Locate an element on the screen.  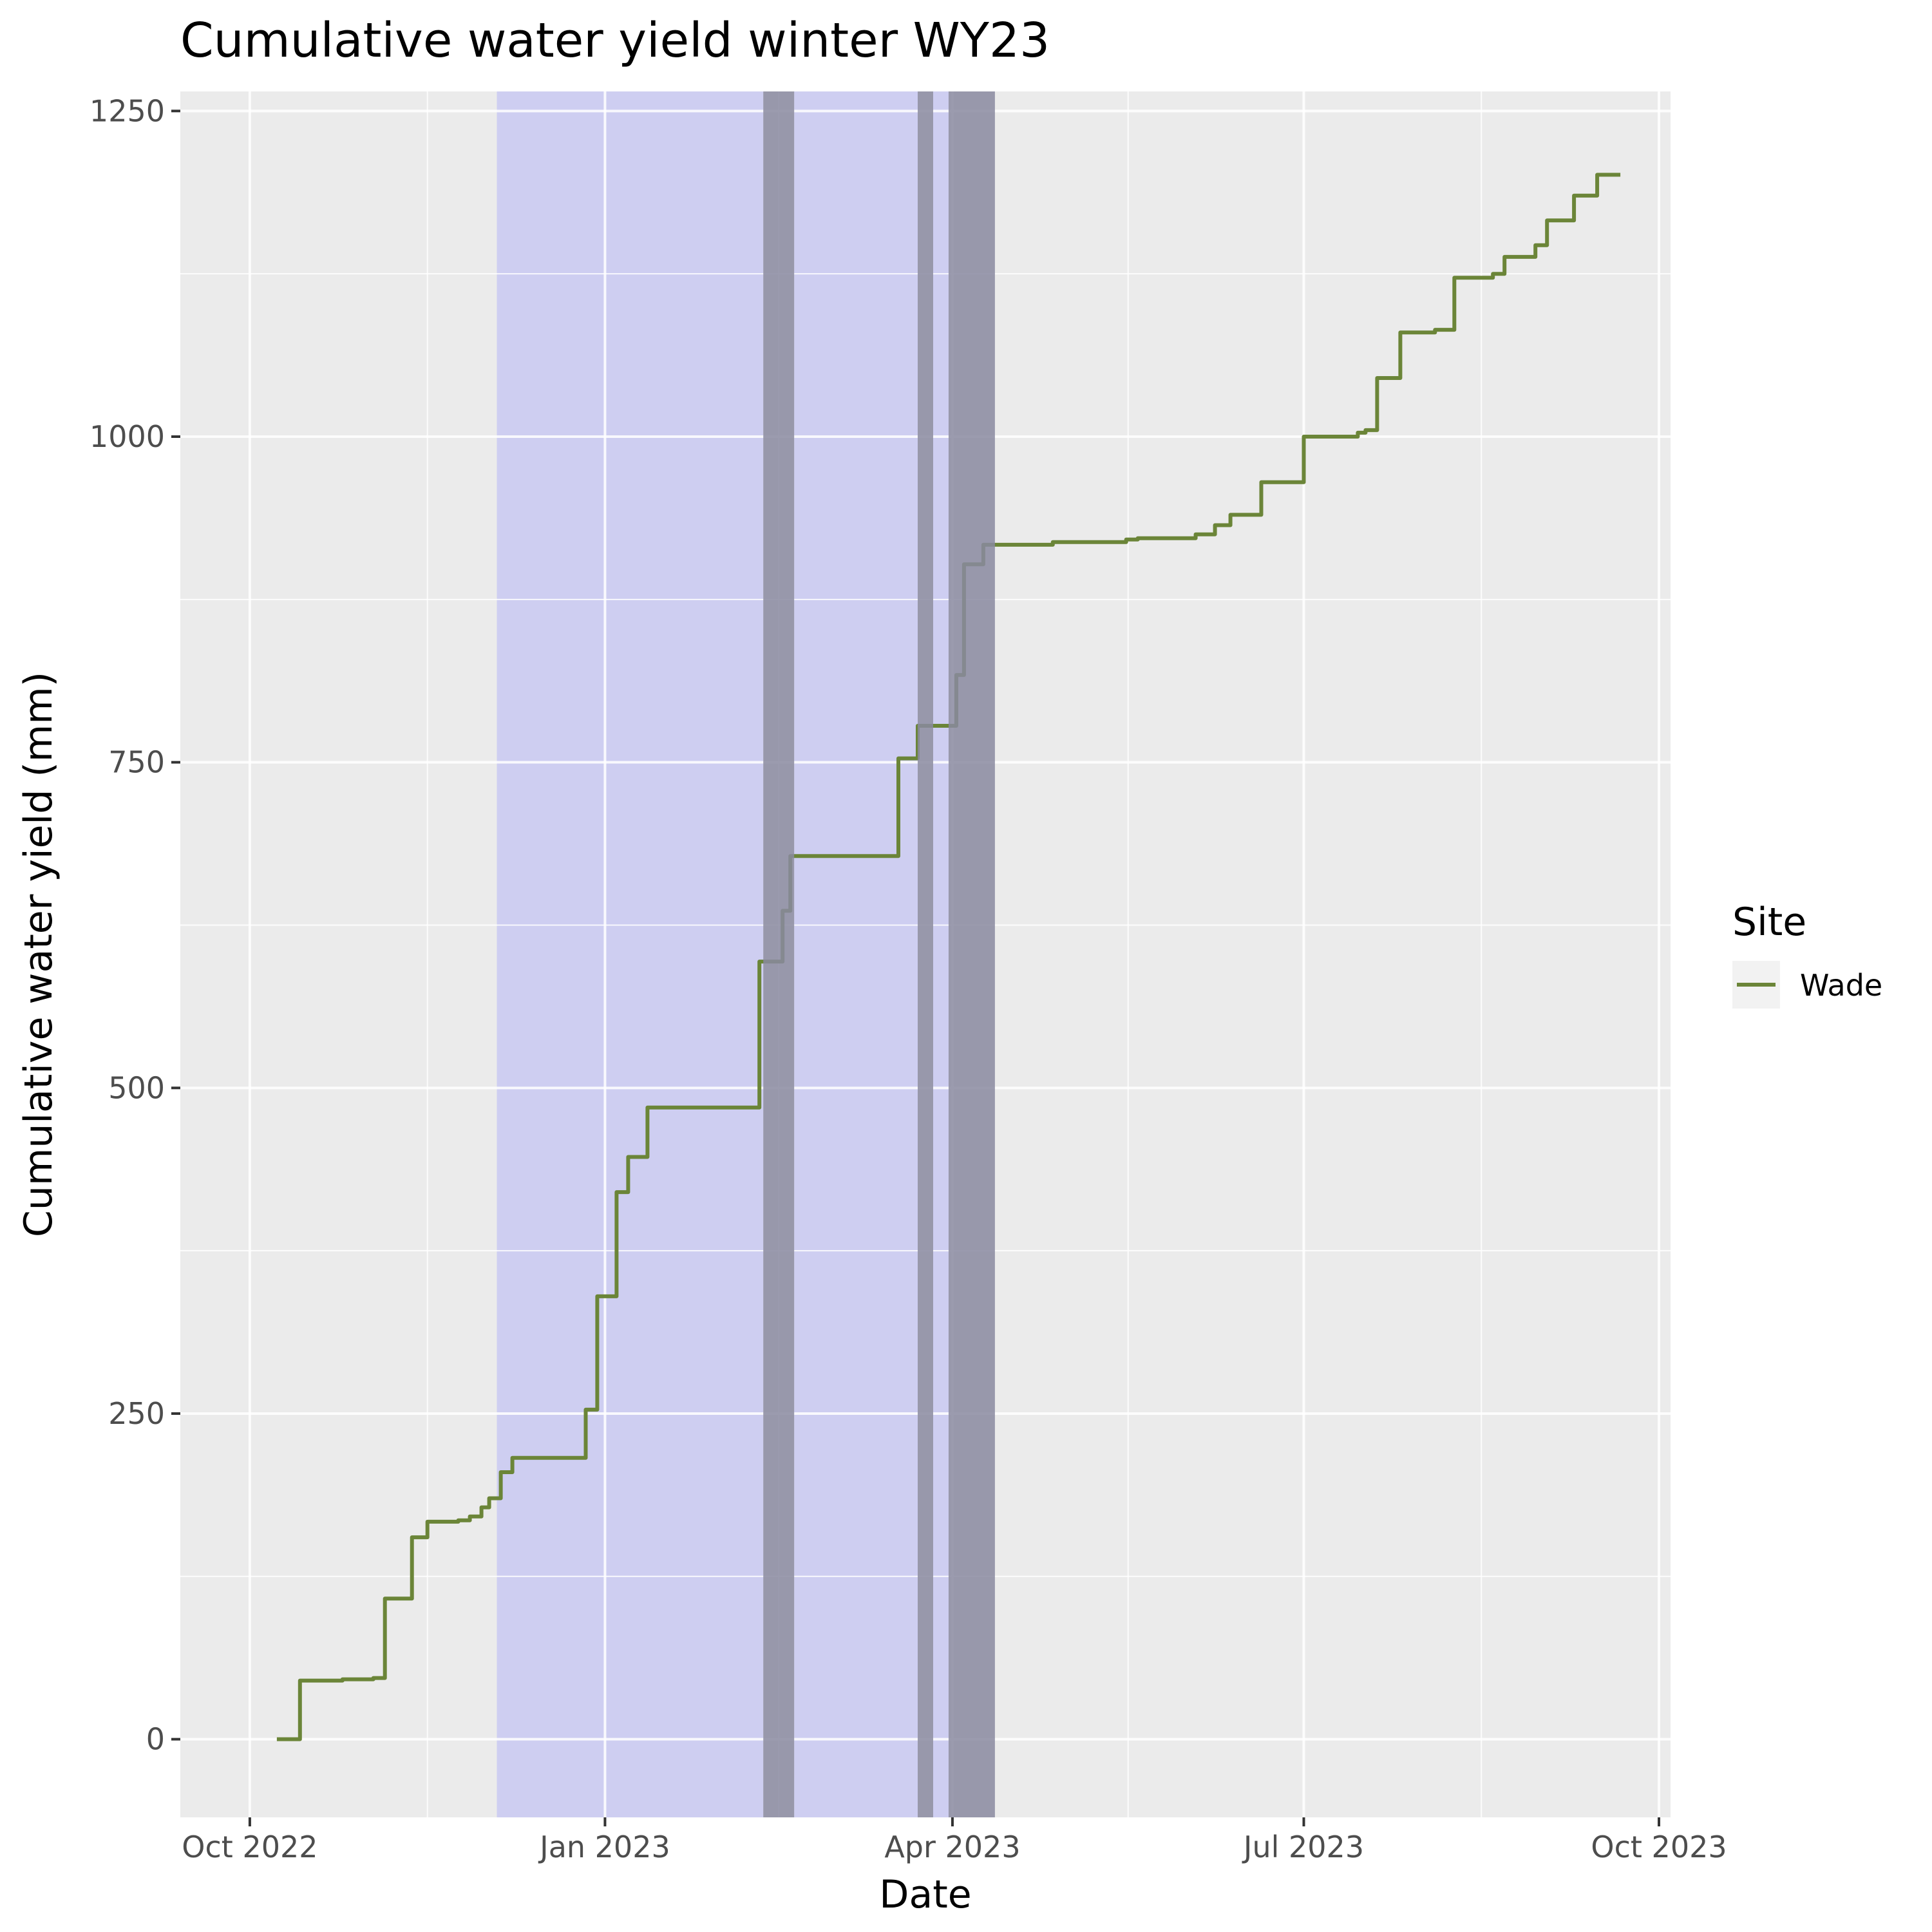
x-tick-label: Oct 2022 is located at coordinates (249, 1847).